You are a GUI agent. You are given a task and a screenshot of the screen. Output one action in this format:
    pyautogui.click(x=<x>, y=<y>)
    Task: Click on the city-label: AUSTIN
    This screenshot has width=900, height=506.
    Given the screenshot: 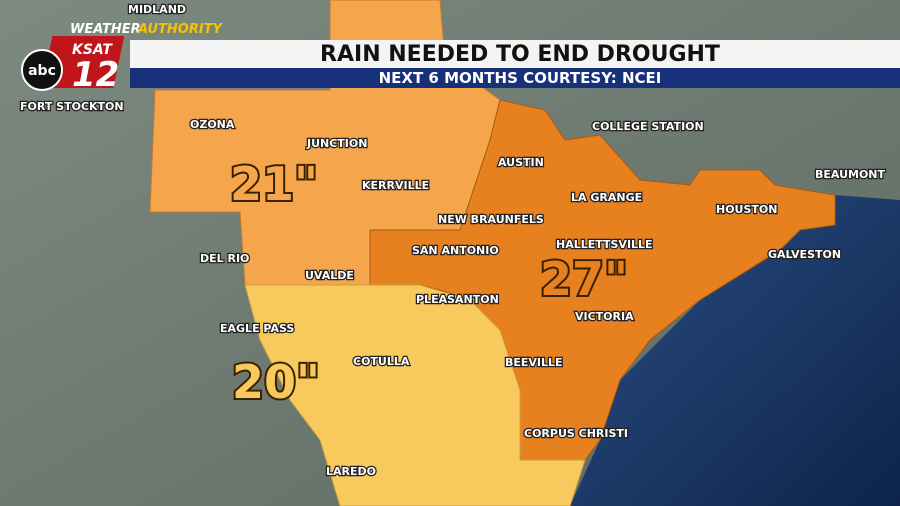 What is the action you would take?
    pyautogui.click(x=521, y=162)
    